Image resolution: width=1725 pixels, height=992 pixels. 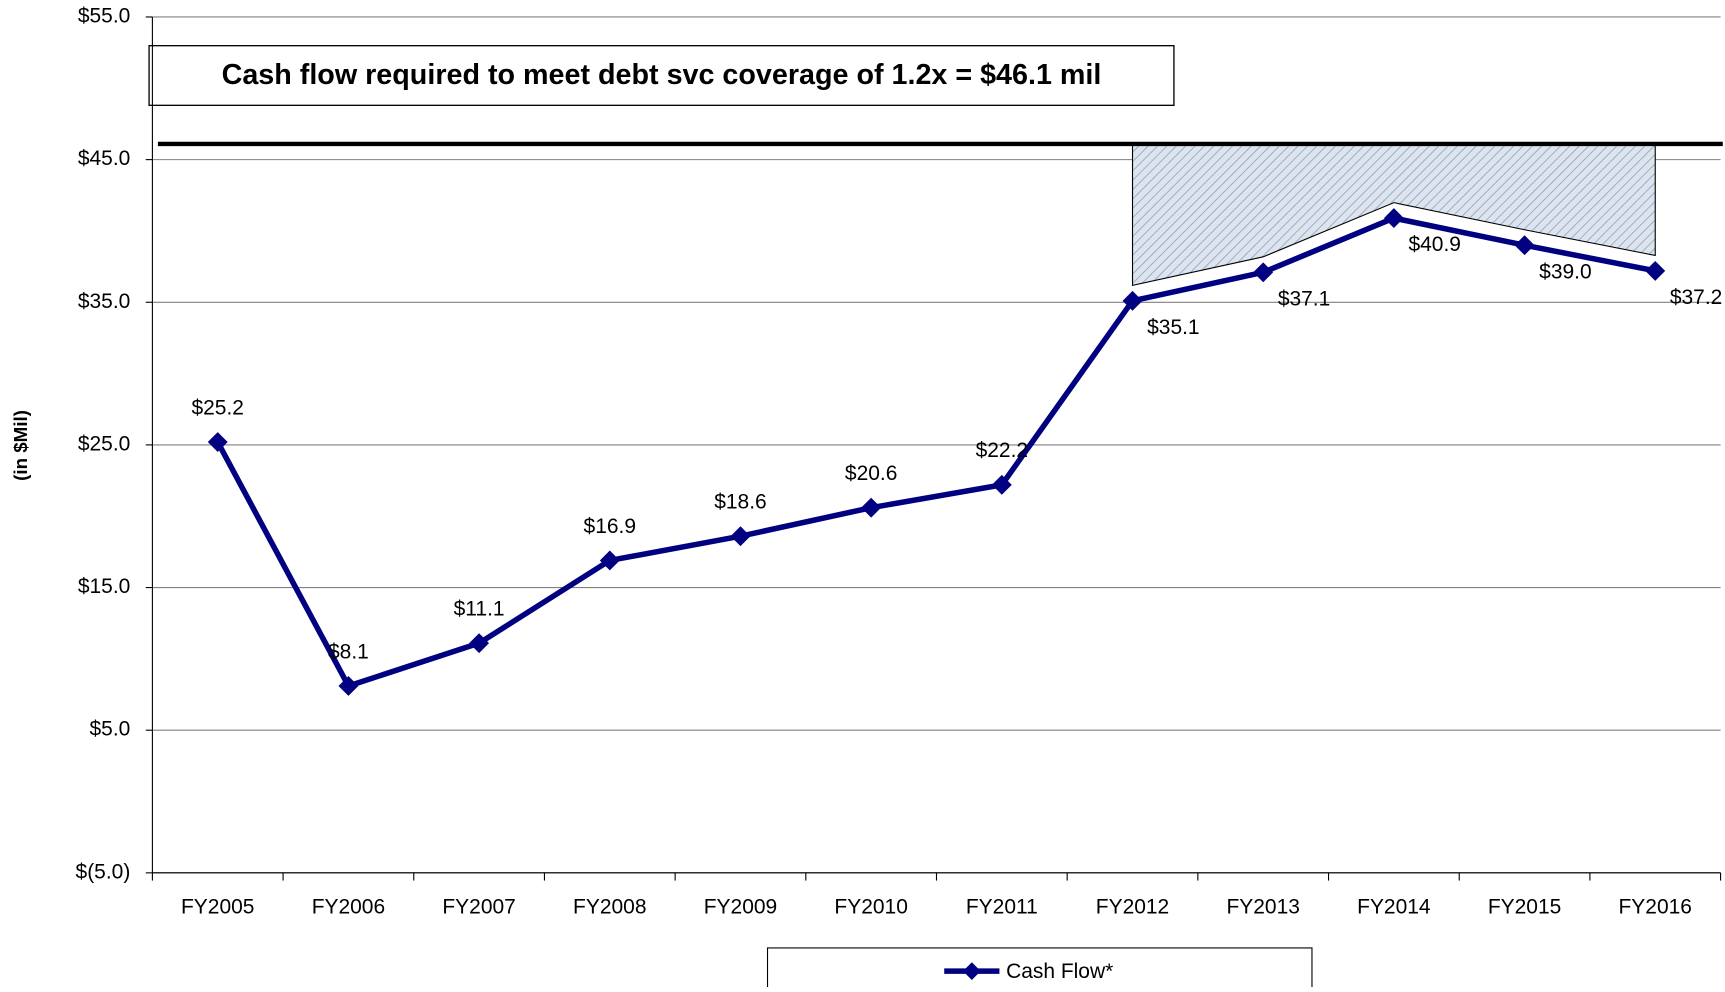 What do you see at coordinates (348, 651) in the screenshot?
I see `value-label: $8.1` at bounding box center [348, 651].